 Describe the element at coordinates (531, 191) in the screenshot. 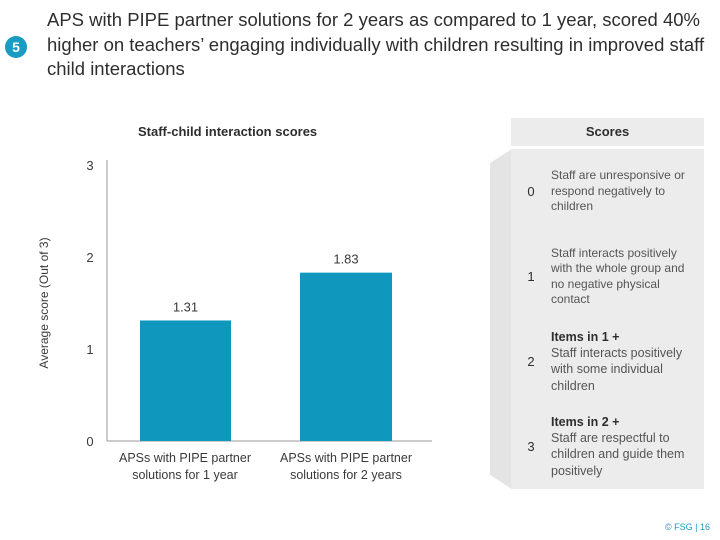

I see `score-value: 0` at that location.